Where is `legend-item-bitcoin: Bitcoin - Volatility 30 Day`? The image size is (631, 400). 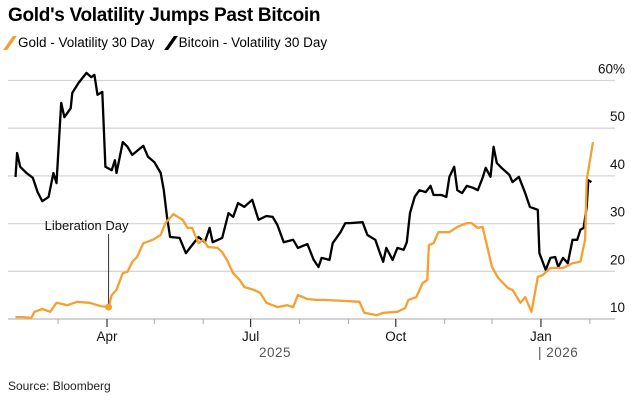
legend-item-bitcoin: Bitcoin - Volatility 30 Day is located at coordinates (245, 42).